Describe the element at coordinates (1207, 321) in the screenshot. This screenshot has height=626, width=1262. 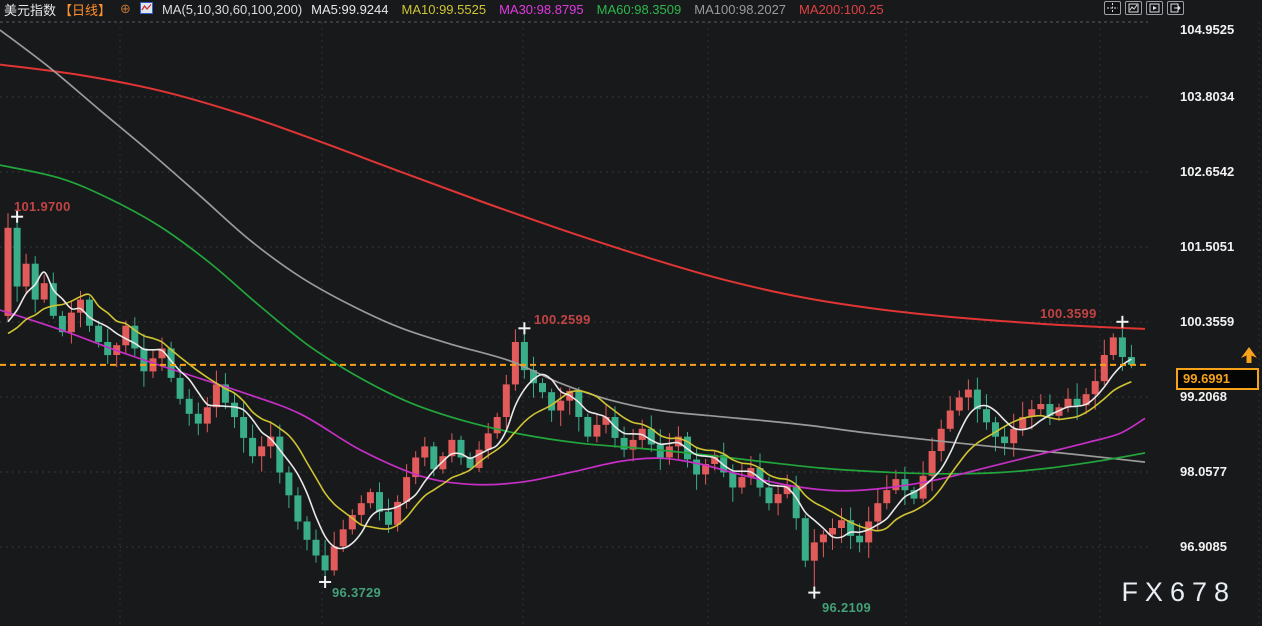
I see `y-axis-label: 100.3559` at that location.